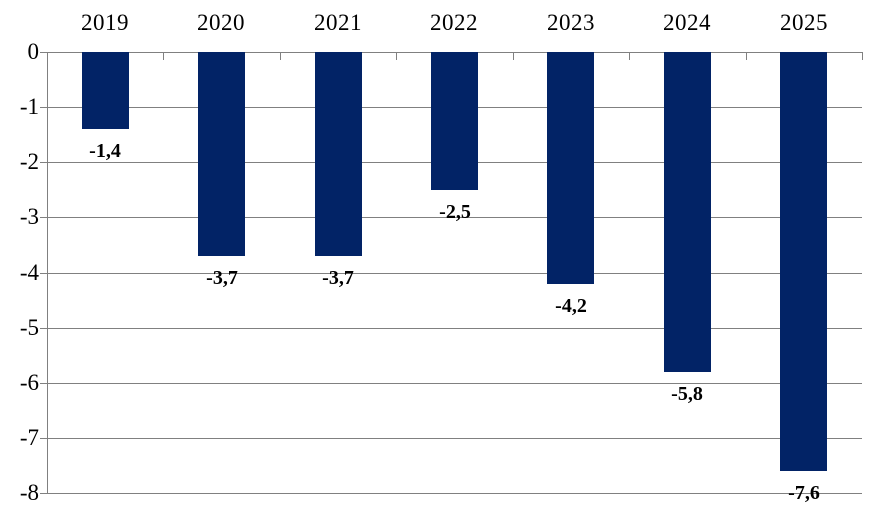 This screenshot has height=517, width=886. Describe the element at coordinates (687, 394) in the screenshot. I see `bar-value-label: -5,8` at that location.